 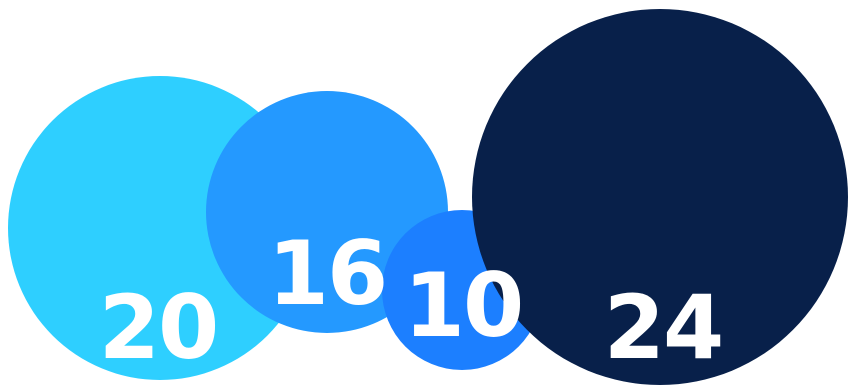 What do you see at coordinates (327, 273) in the screenshot?
I see `bubble-label-16: 16` at bounding box center [327, 273].